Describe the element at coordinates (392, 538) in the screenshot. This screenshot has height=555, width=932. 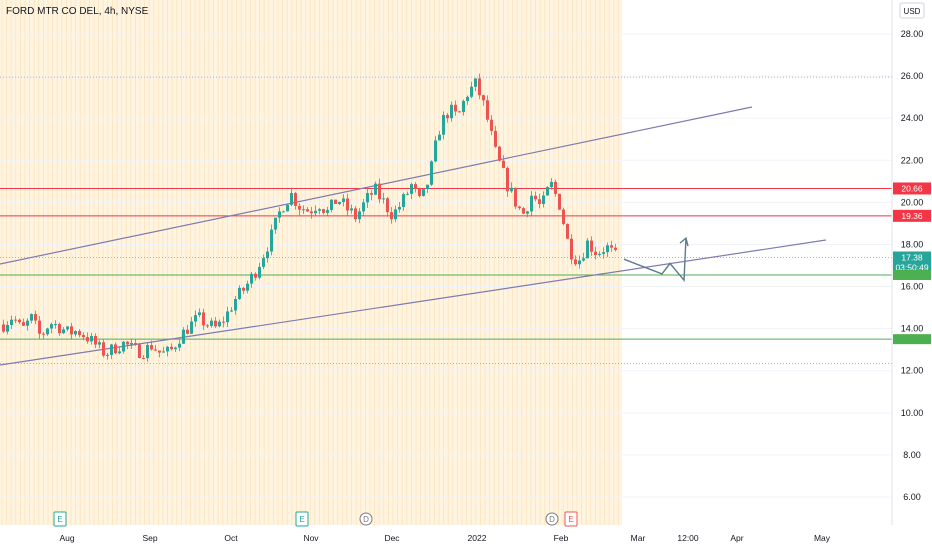
I see `time-tick-label: Dec` at that location.